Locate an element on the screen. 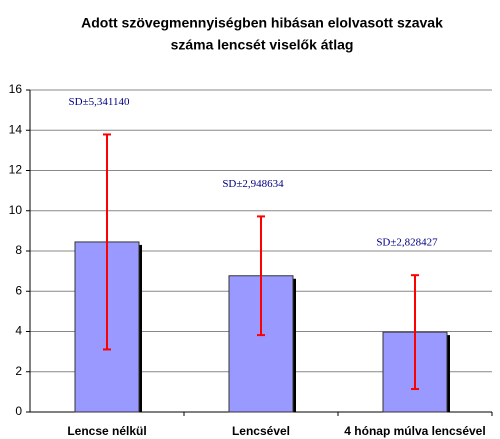  x-tick-label: 4 hónap múlva lencsével is located at coordinates (414, 431).